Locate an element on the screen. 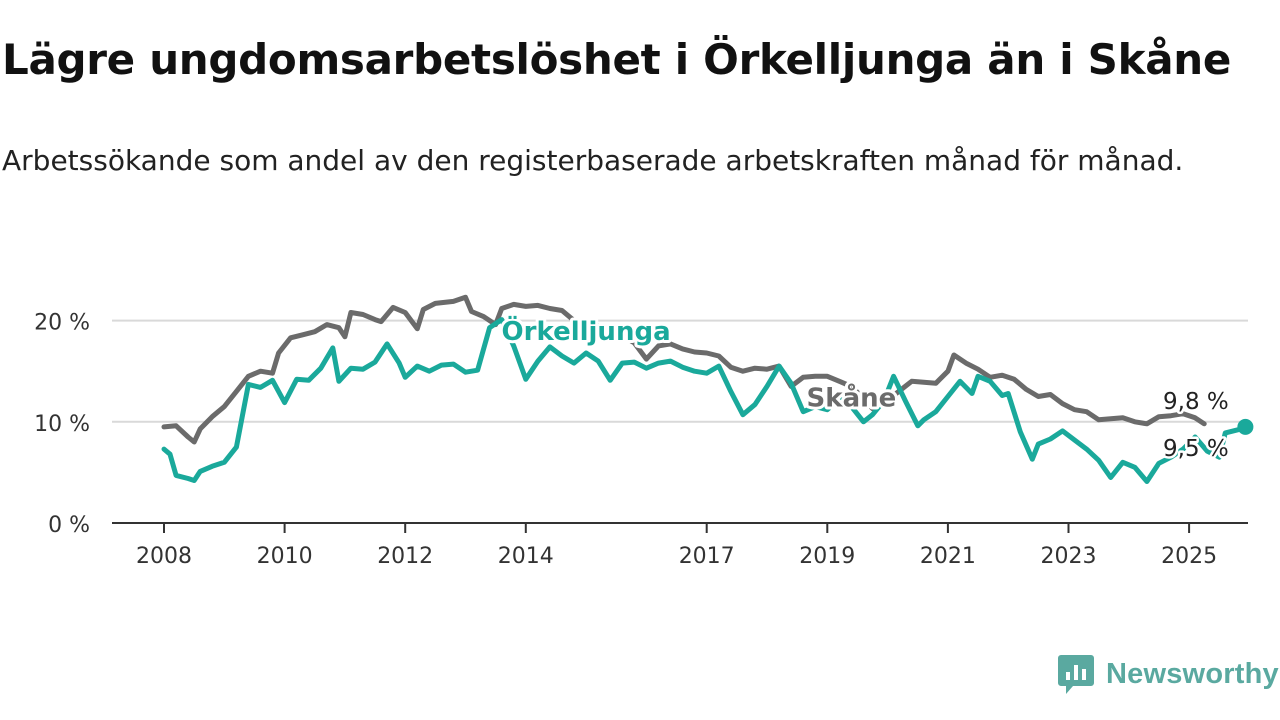 The height and width of the screenshot is (720, 1280). x-tick-label: 2010 is located at coordinates (285, 556).